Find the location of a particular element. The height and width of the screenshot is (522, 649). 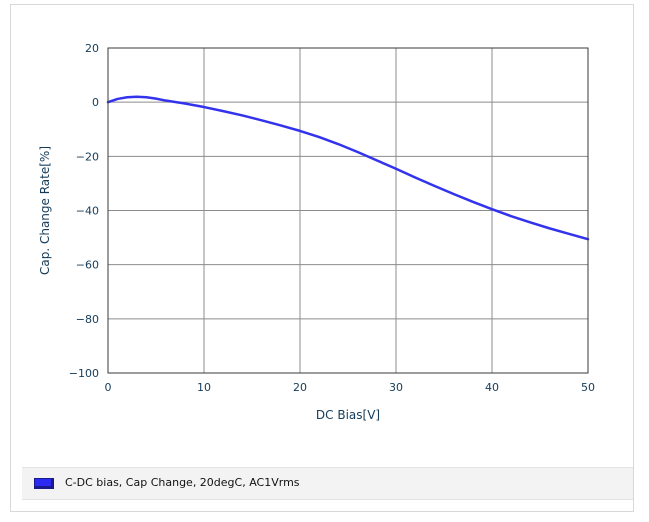

y-tick-label: −40 is located at coordinates (87, 211).